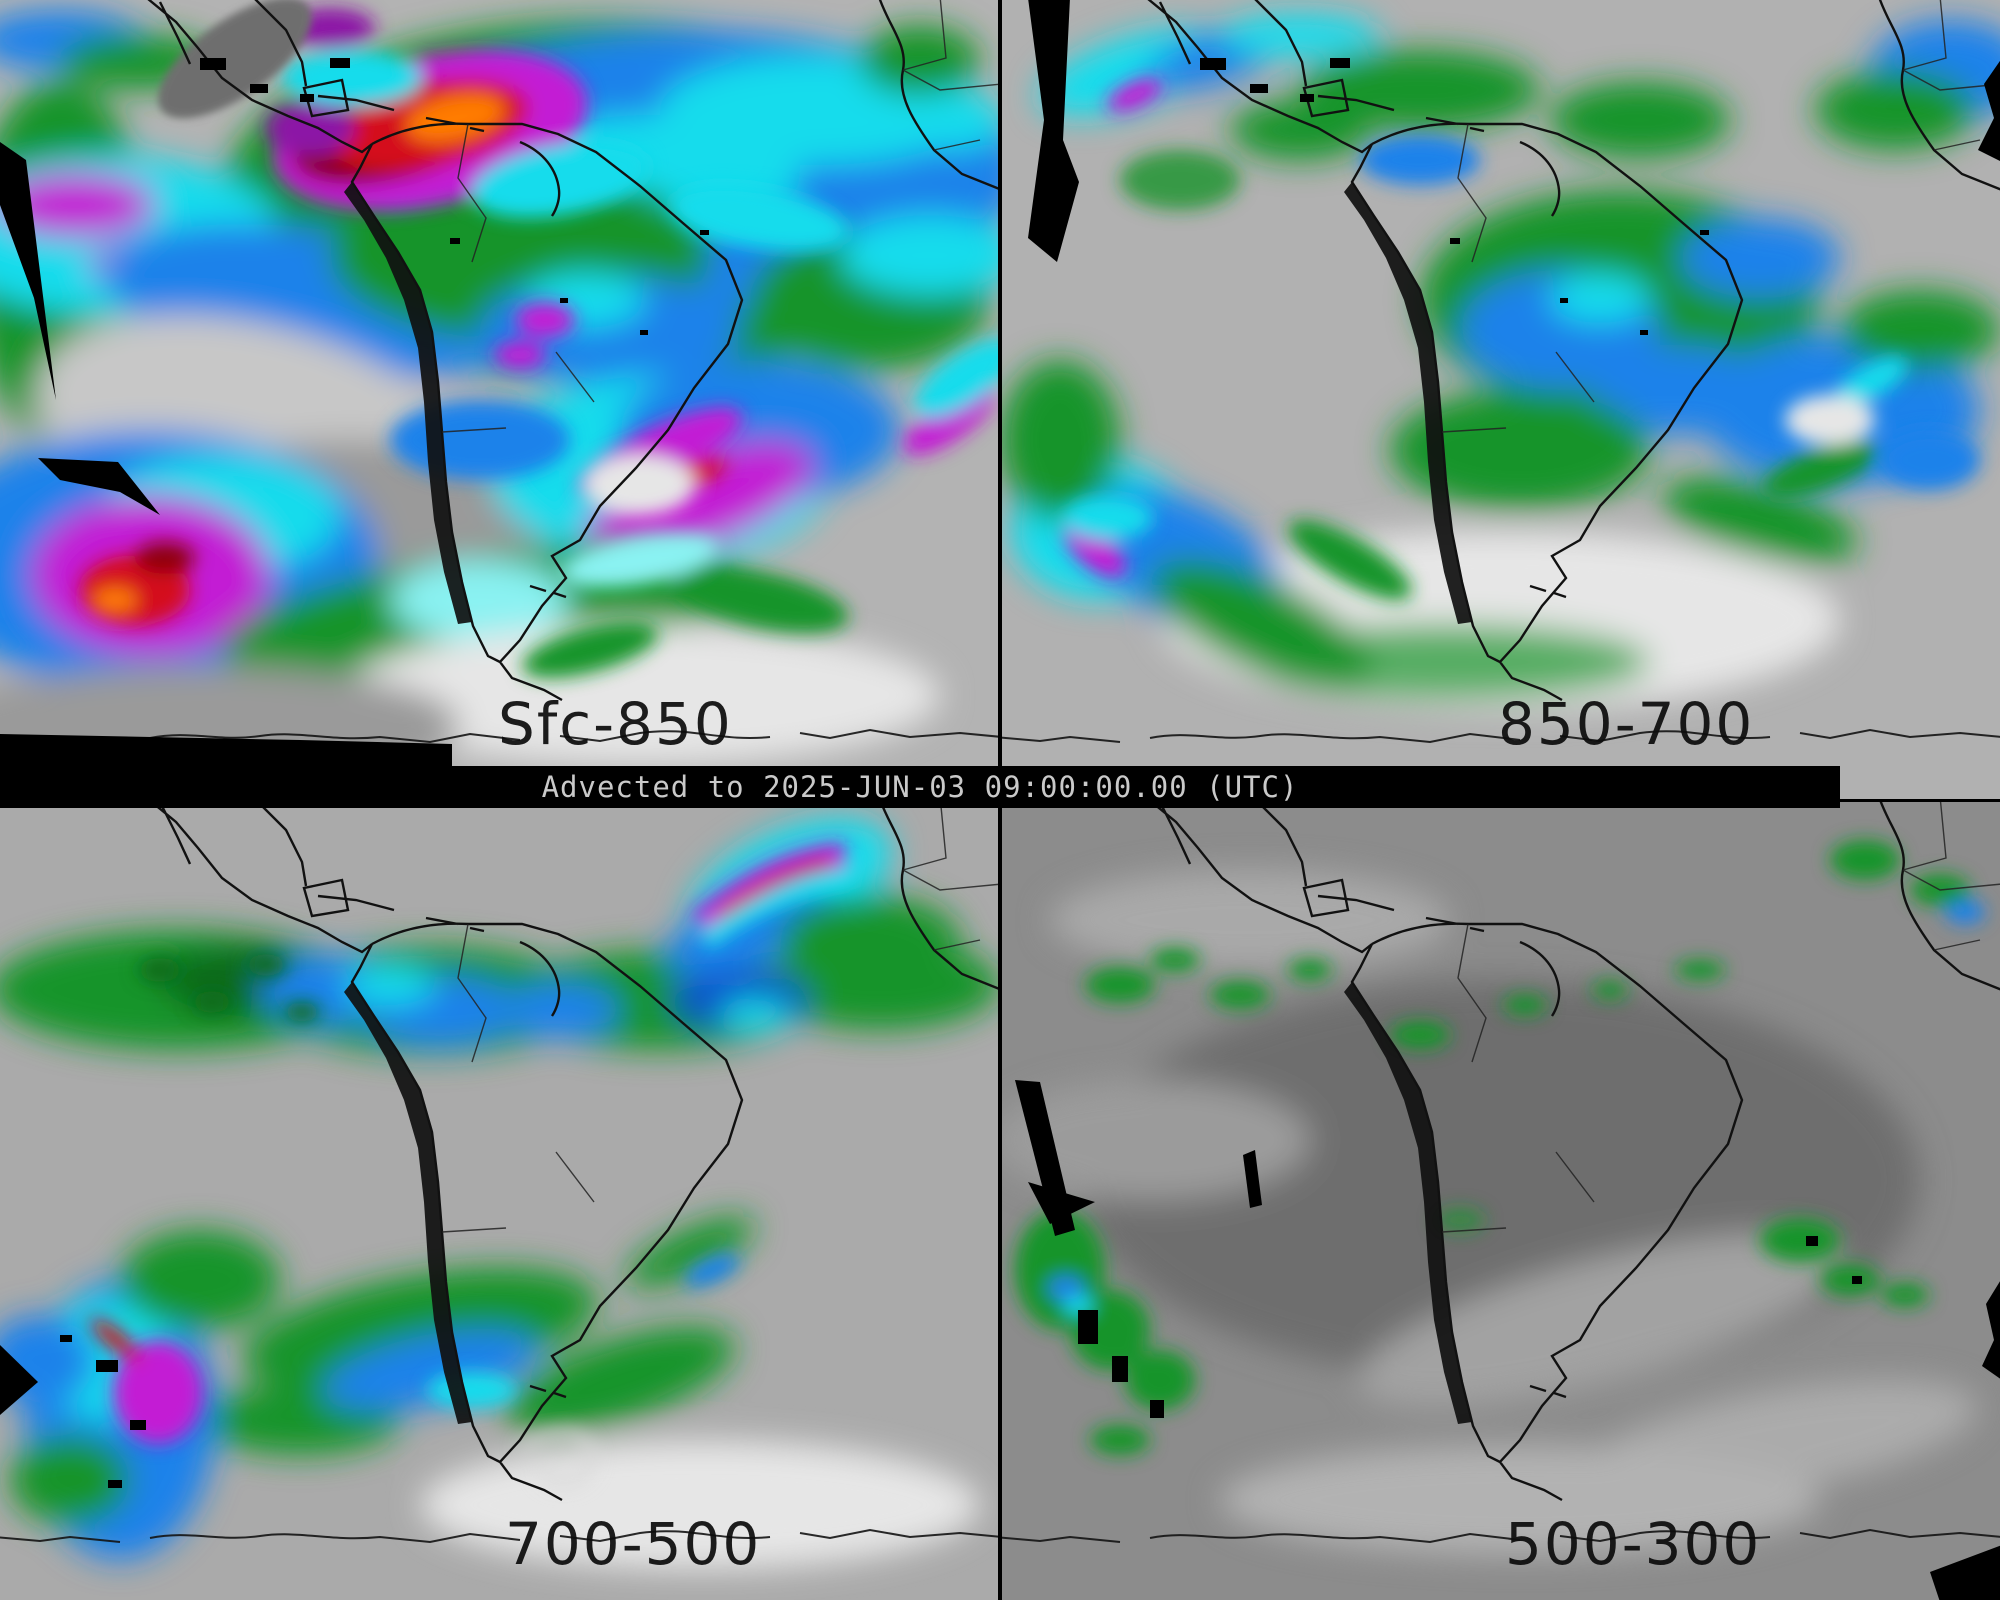  I want to click on panel-label: 850-700, so click(1626, 724).